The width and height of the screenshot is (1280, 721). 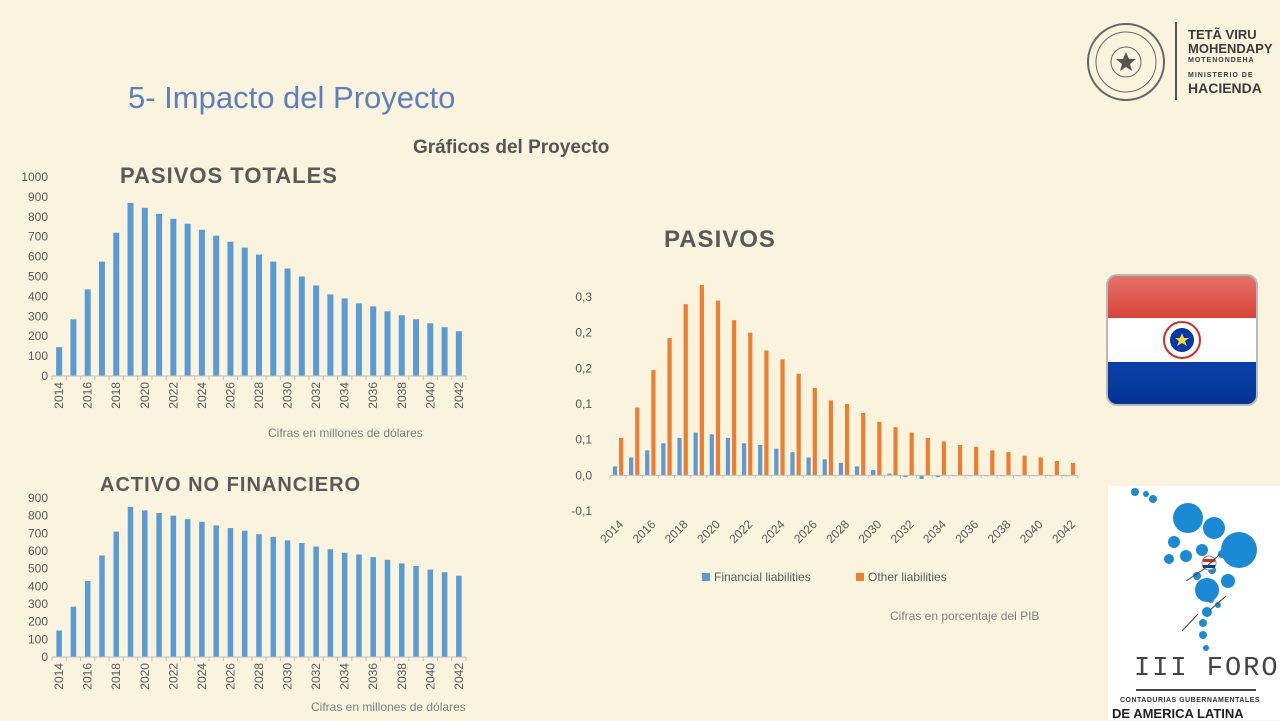 What do you see at coordinates (583, 404) in the screenshot?
I see `y-tick-label: 0,1` at bounding box center [583, 404].